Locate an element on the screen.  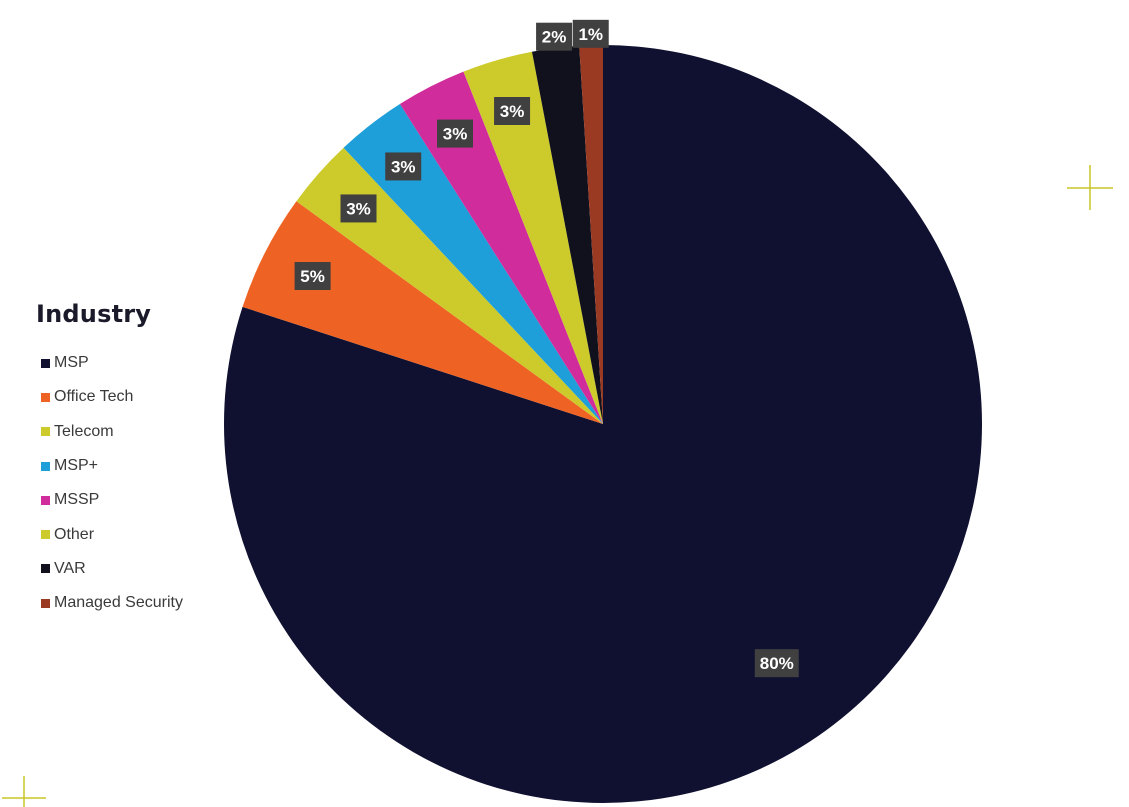
data-label-office-tech: 5% is located at coordinates (312, 276).